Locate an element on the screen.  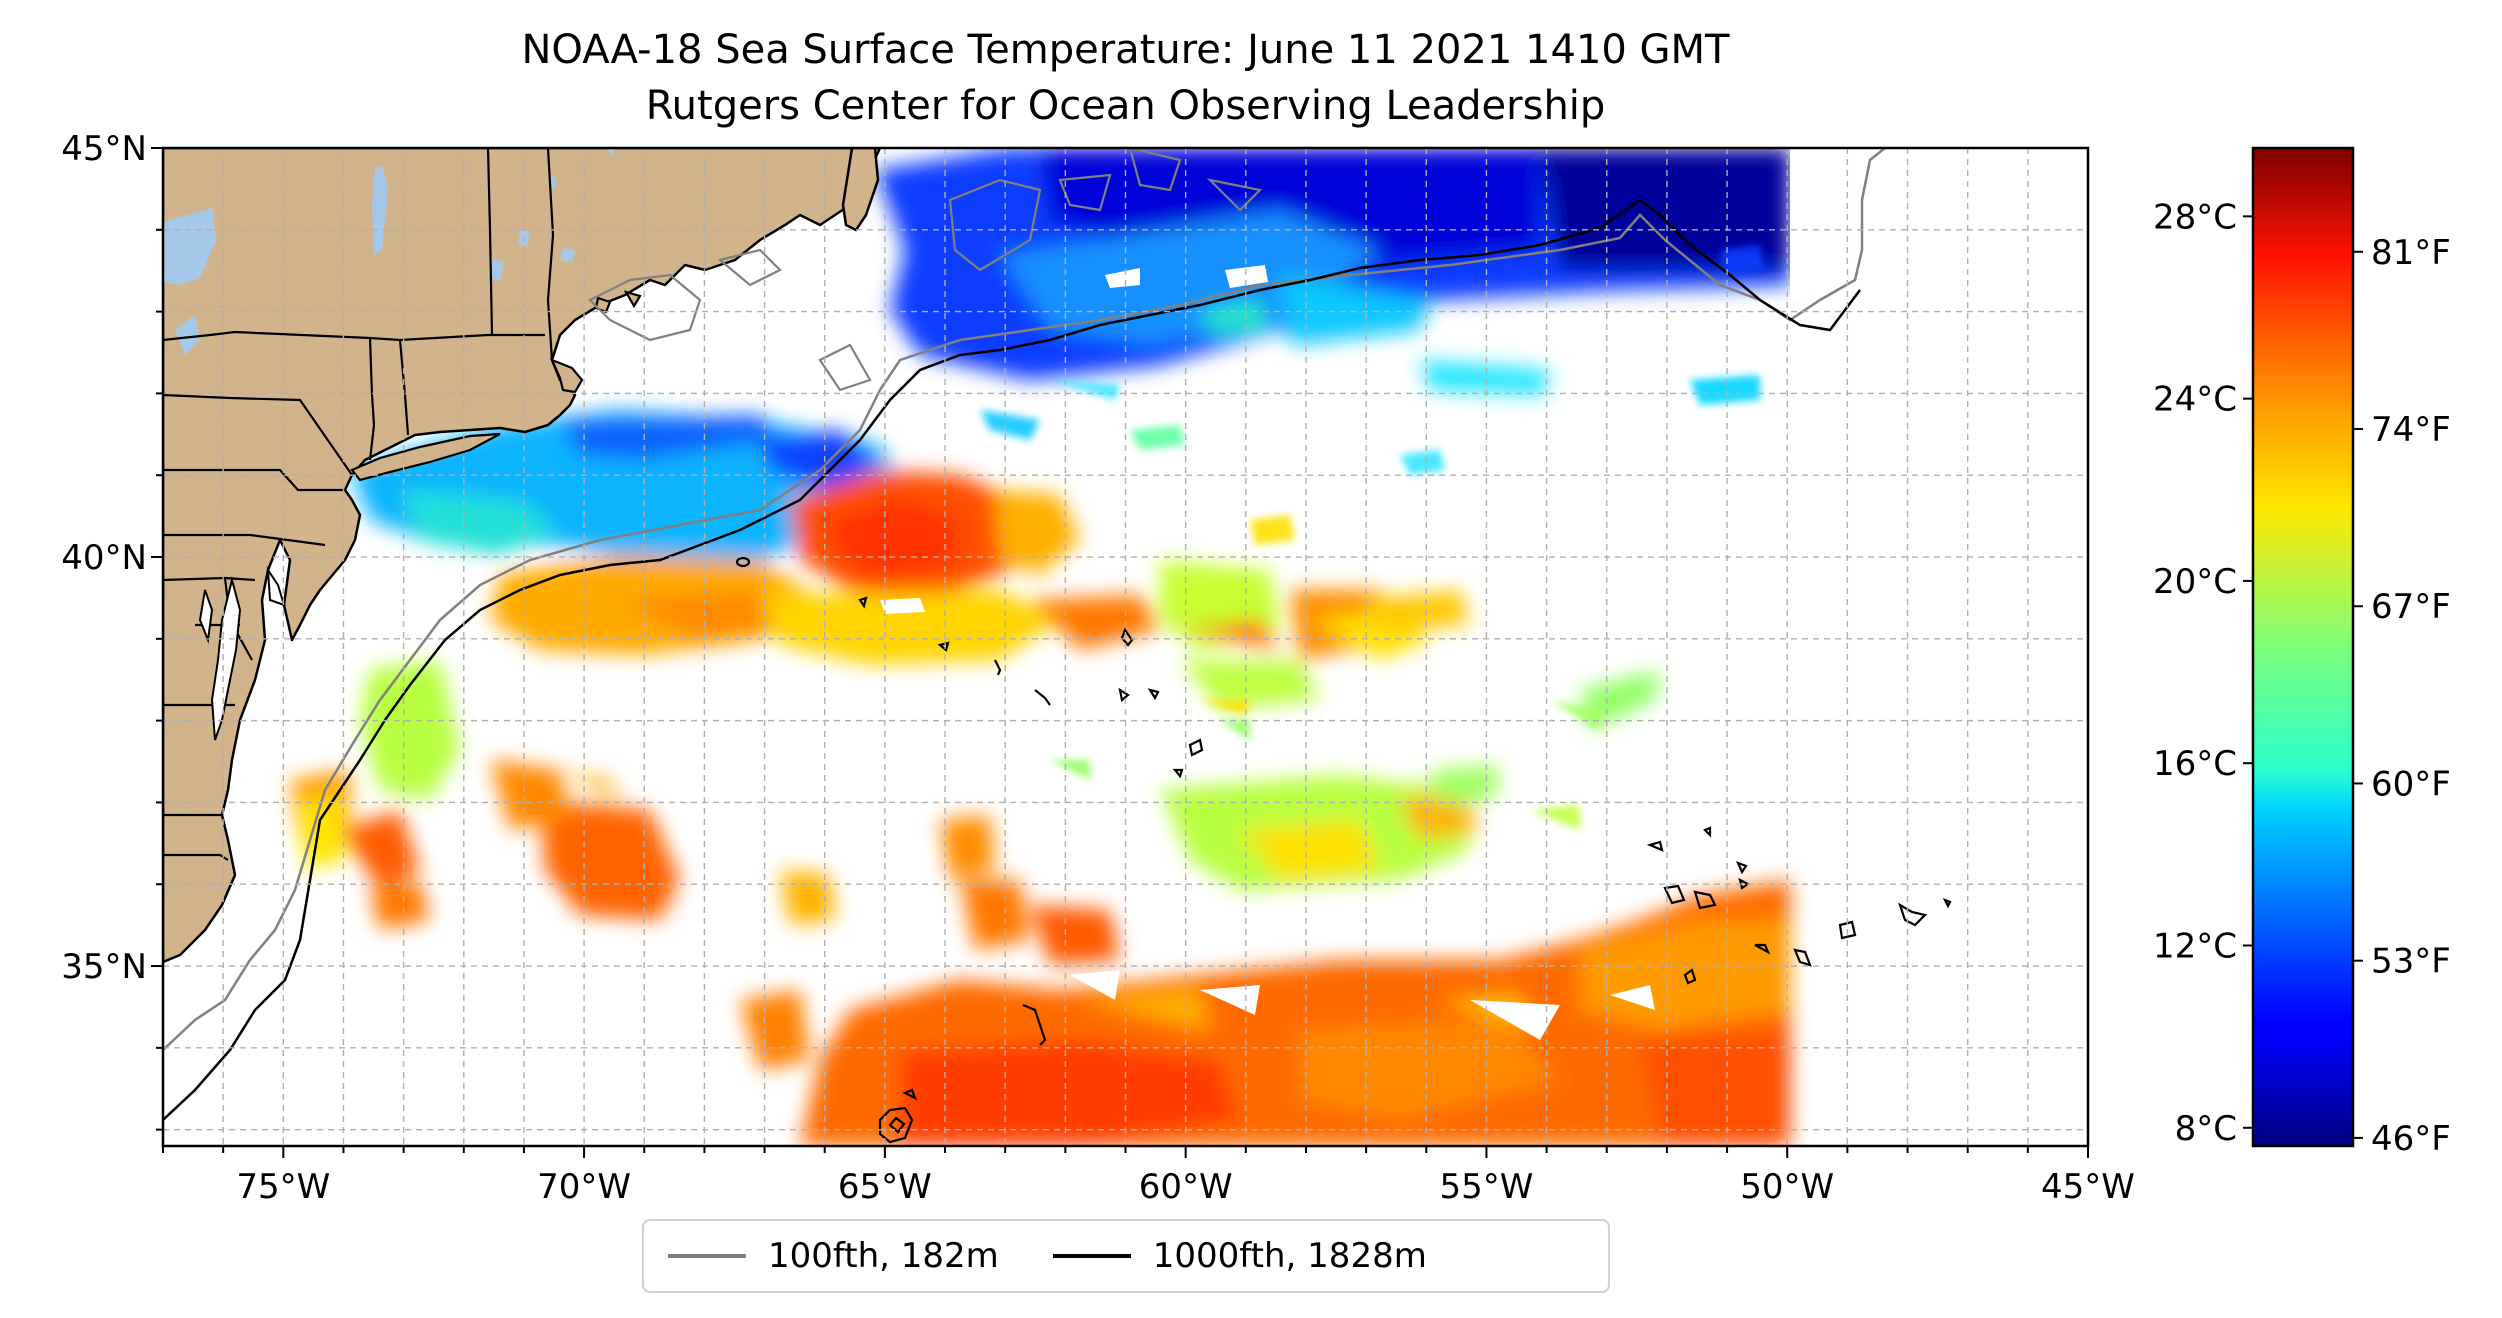
lon-tick-label: 60°W is located at coordinates (1186, 1187).